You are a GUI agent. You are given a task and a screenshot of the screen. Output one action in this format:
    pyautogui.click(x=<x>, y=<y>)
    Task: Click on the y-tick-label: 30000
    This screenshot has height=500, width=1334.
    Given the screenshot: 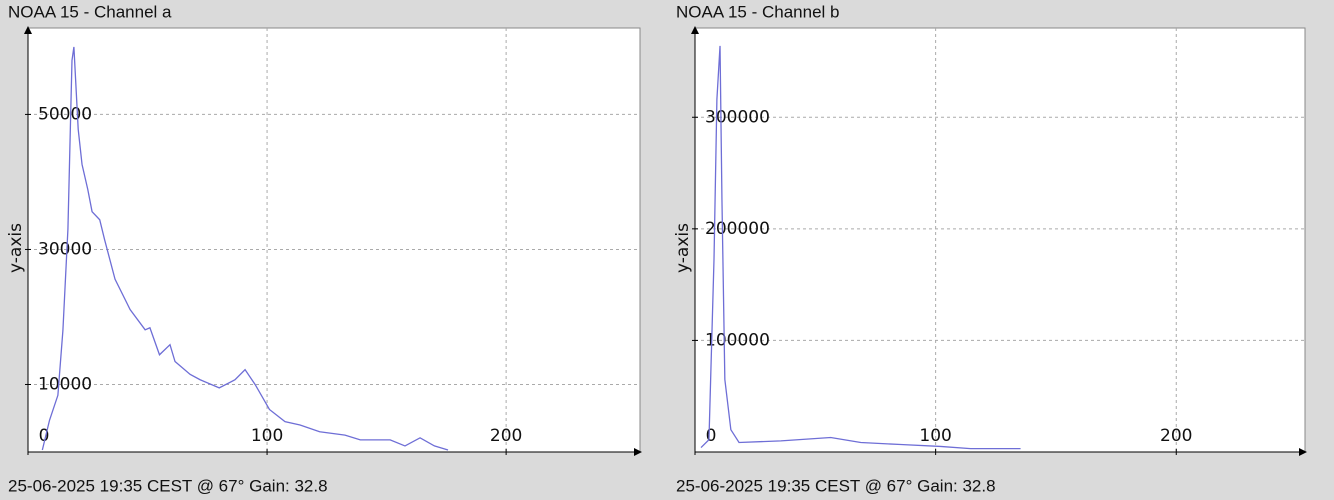 What is the action you would take?
    pyautogui.click(x=65, y=249)
    